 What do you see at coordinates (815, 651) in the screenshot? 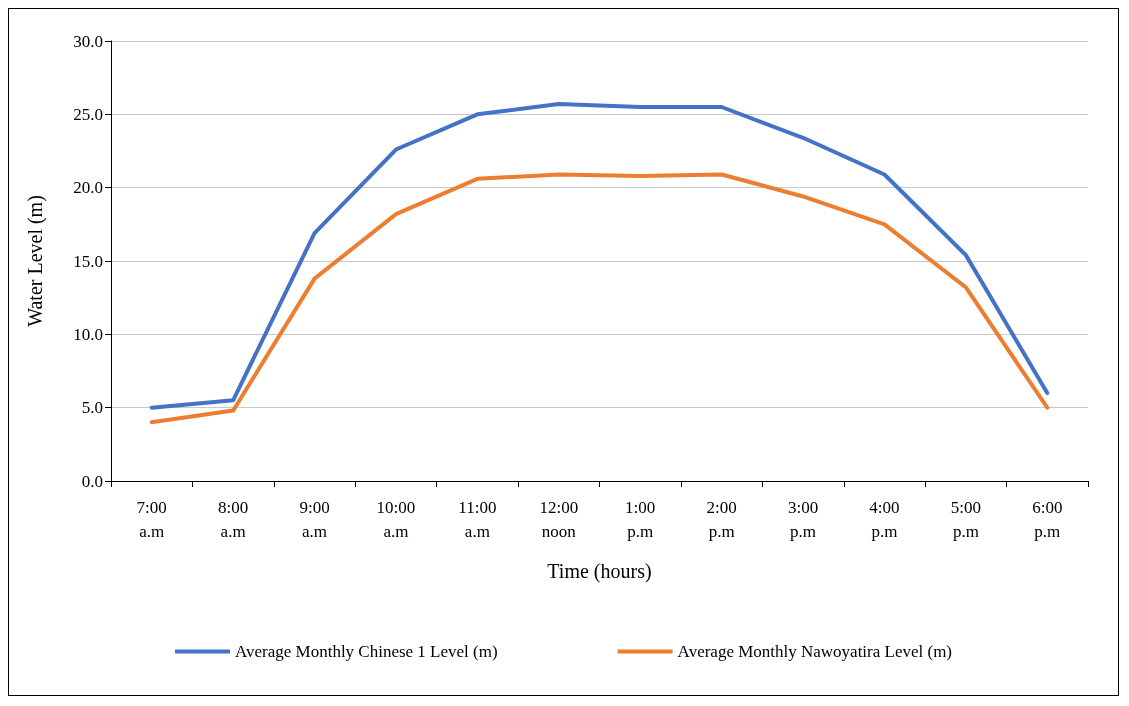
I see `legend-label: Average Monthly Nawoyatira Level (m)` at bounding box center [815, 651].